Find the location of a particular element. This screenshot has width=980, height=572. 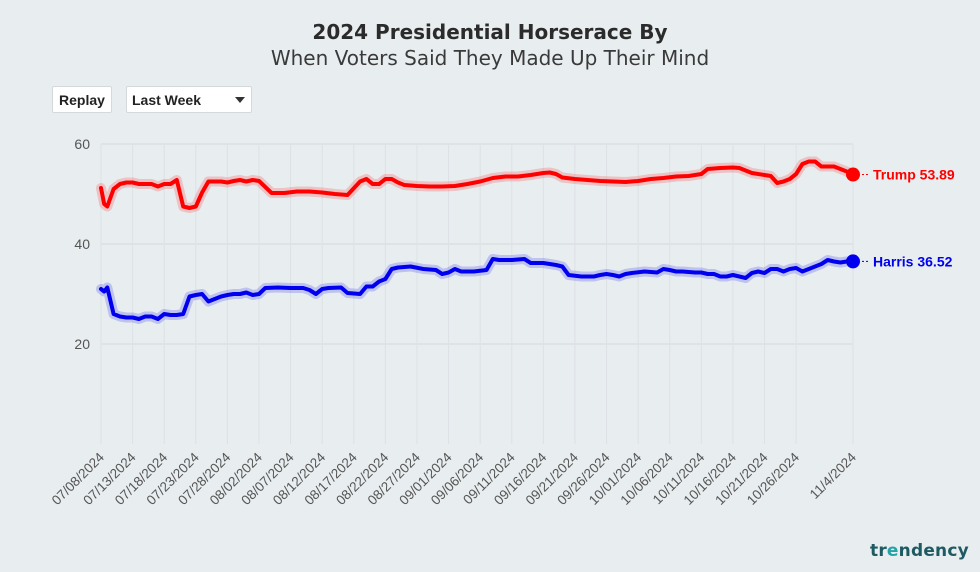

range-dropdown: Last Week is located at coordinates (189, 99).